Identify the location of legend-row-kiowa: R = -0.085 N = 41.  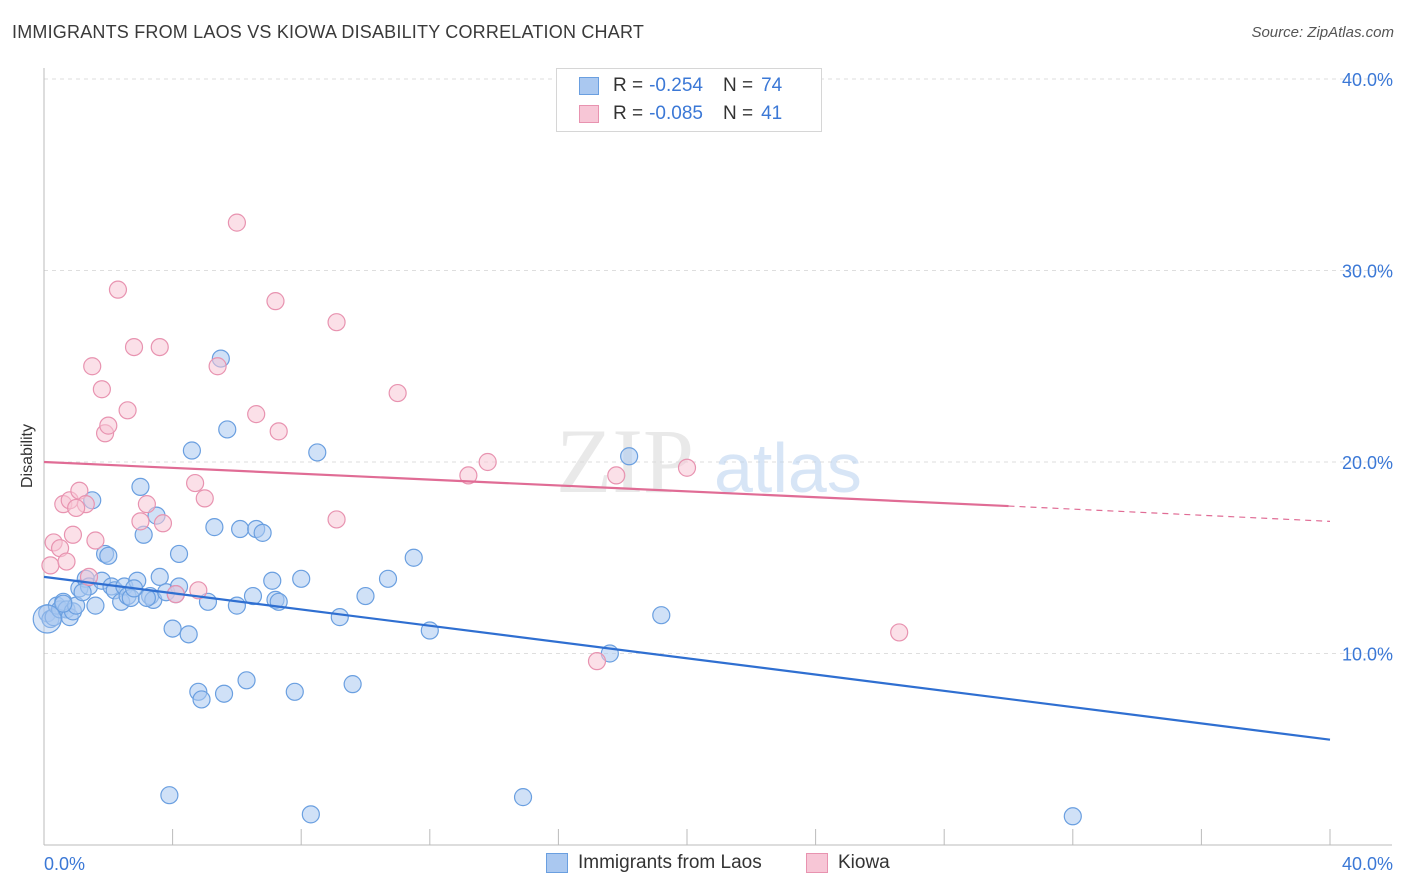
(680, 114).